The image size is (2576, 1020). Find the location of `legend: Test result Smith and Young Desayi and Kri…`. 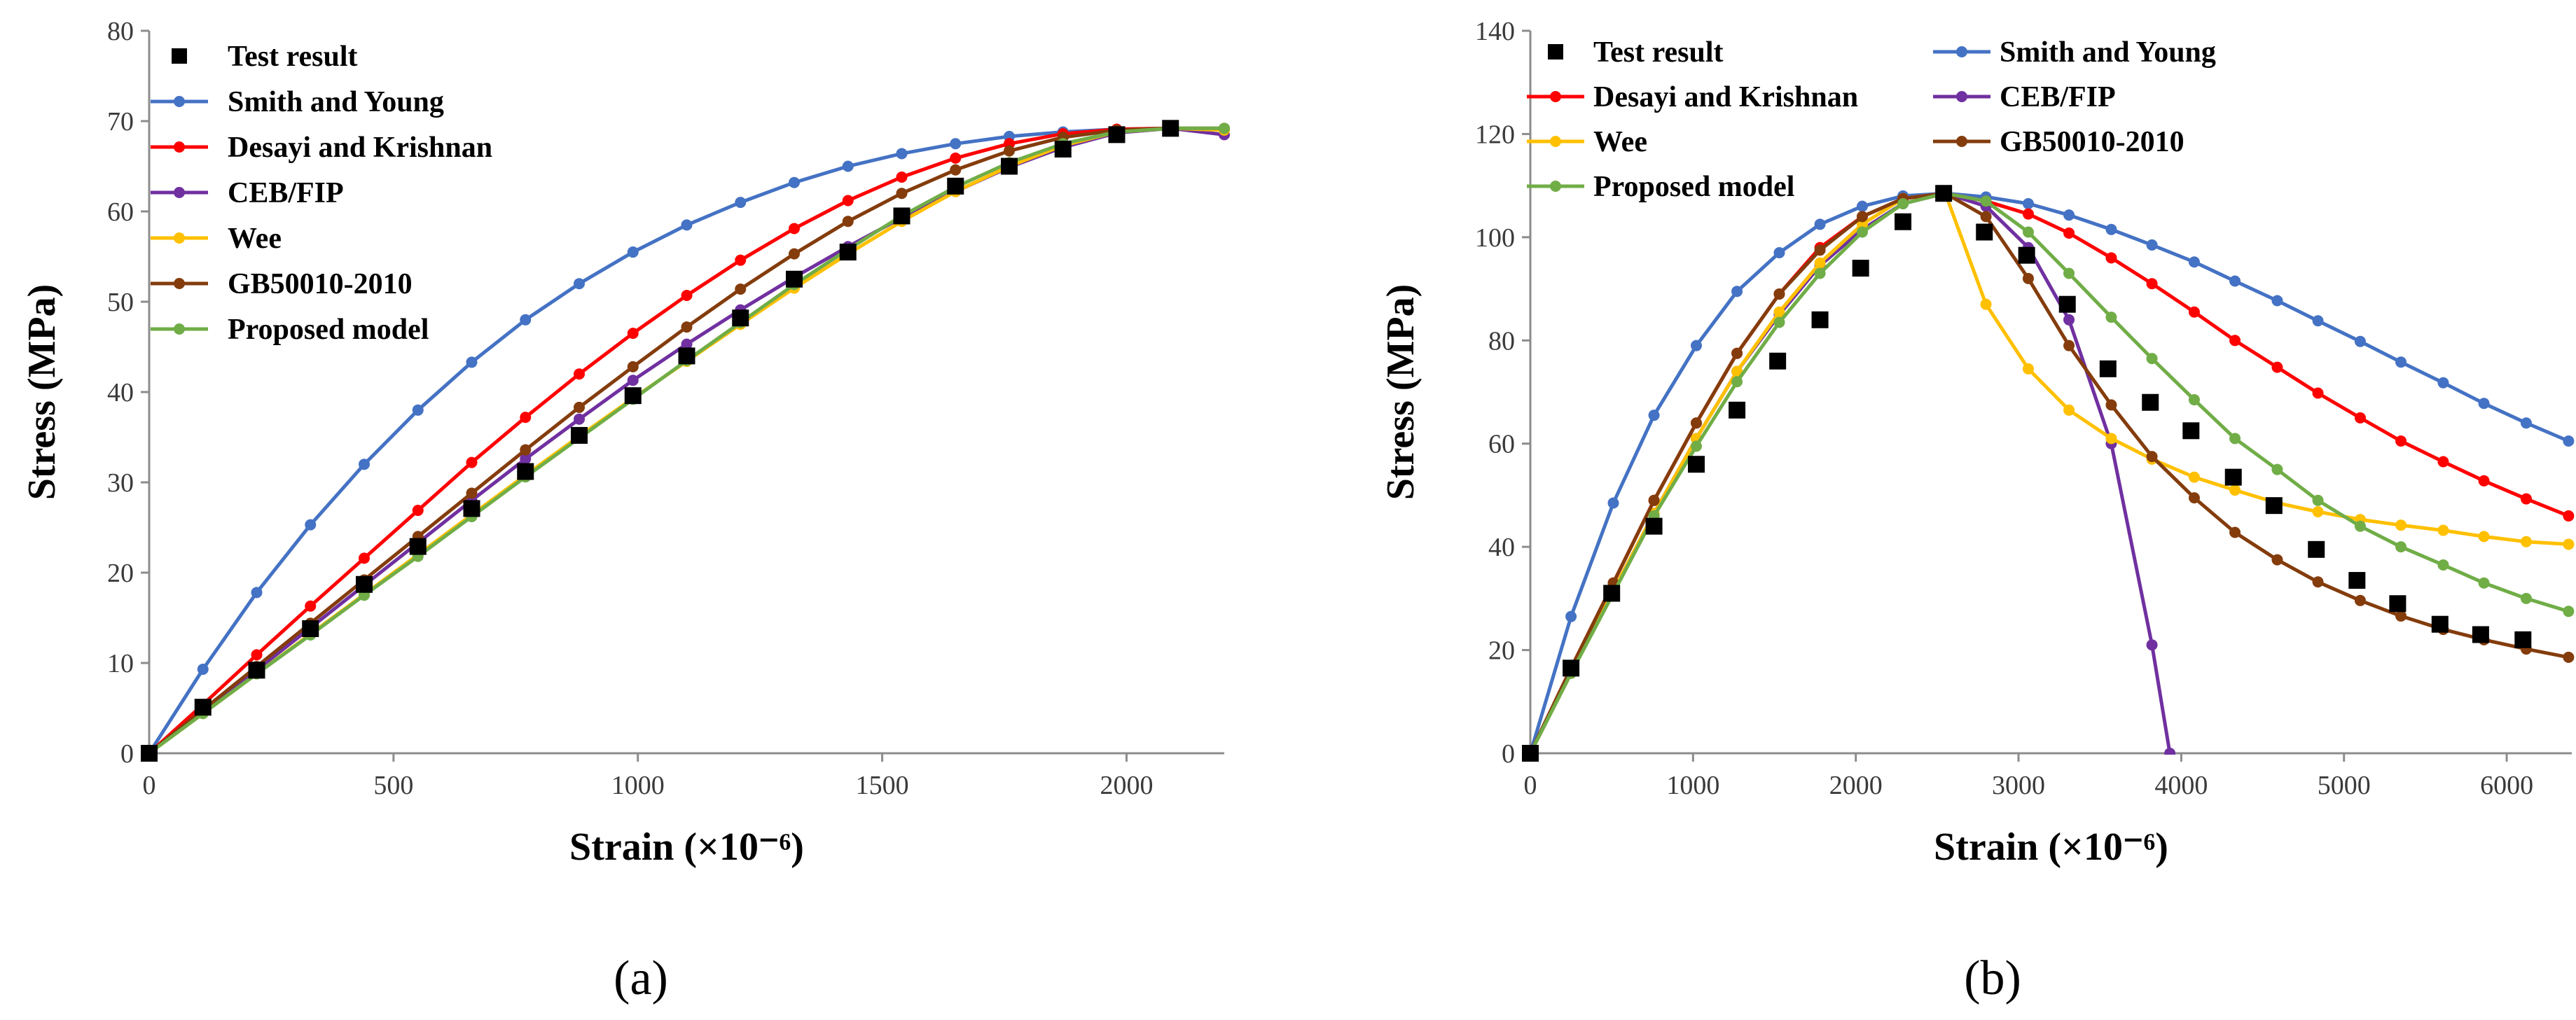

legend: Test result Smith and Young Desayi and Kri… is located at coordinates (321, 194).